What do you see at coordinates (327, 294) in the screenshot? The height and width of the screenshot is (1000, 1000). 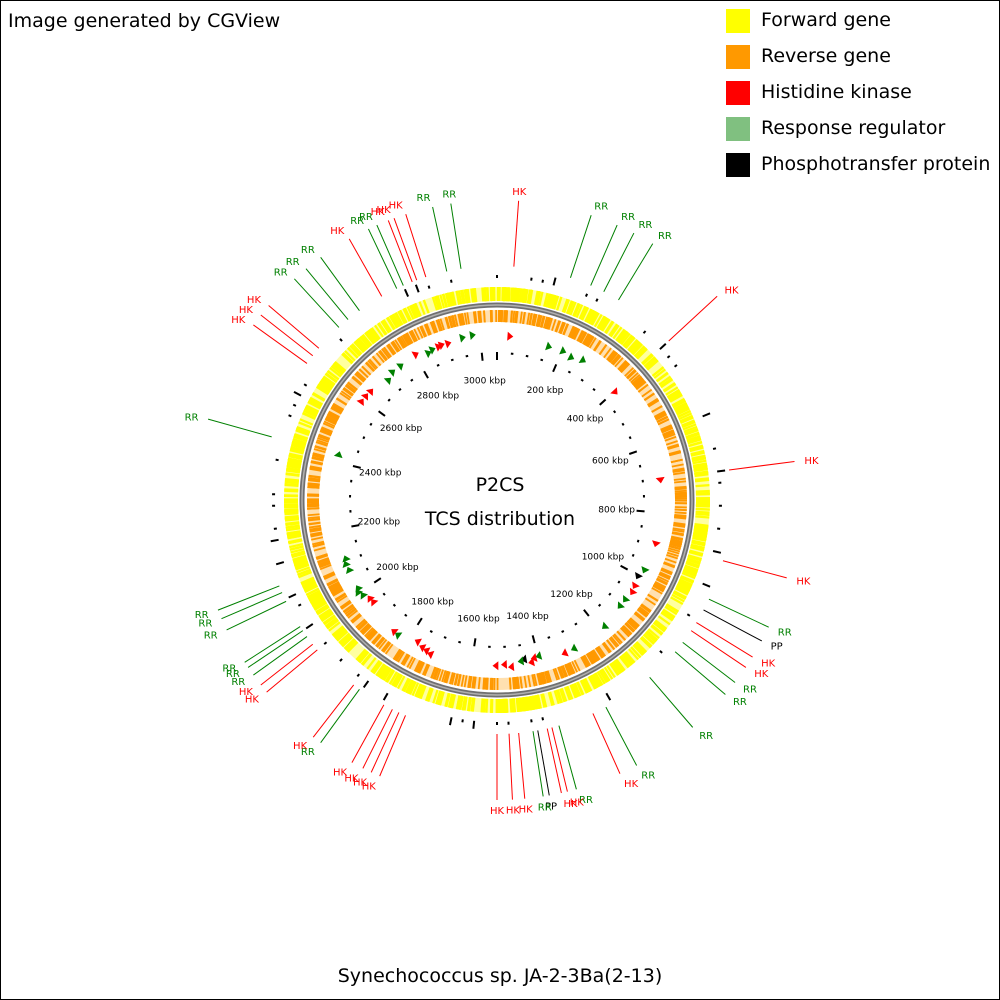 I see `rr-callout-line` at bounding box center [327, 294].